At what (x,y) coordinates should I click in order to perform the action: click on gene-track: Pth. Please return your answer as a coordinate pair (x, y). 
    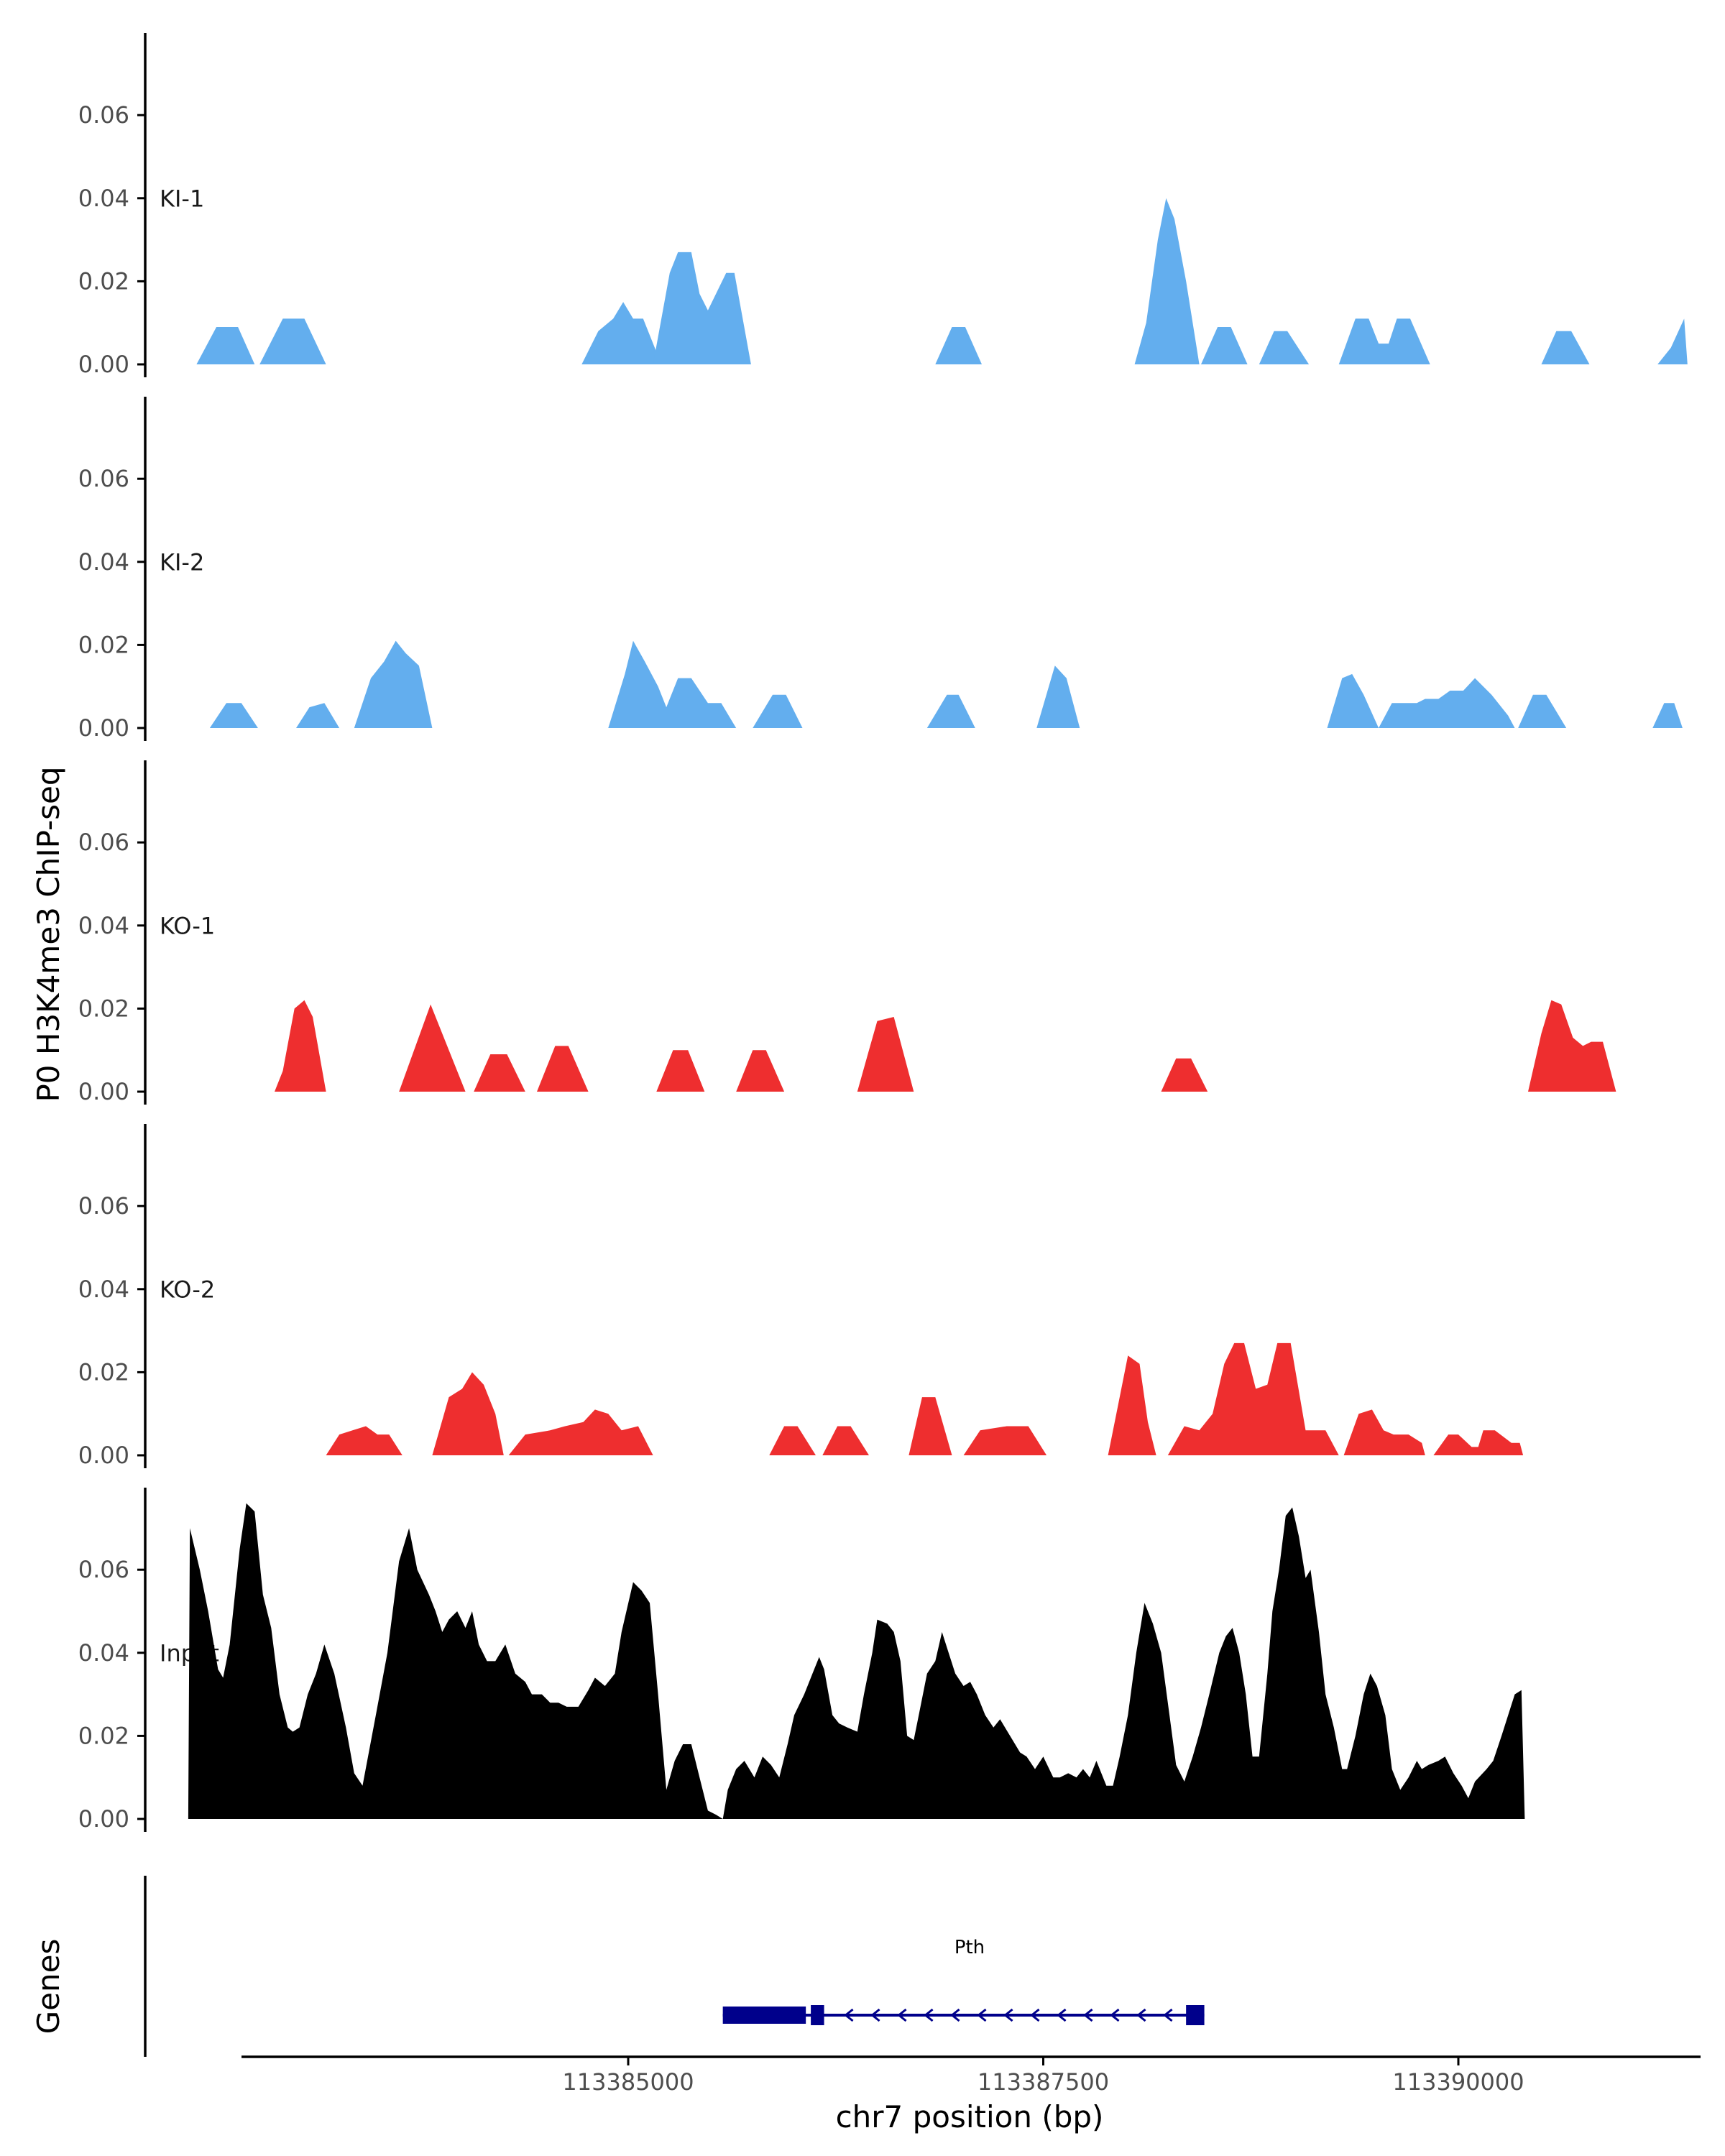
    Looking at the image, I should click on (674, 1966).